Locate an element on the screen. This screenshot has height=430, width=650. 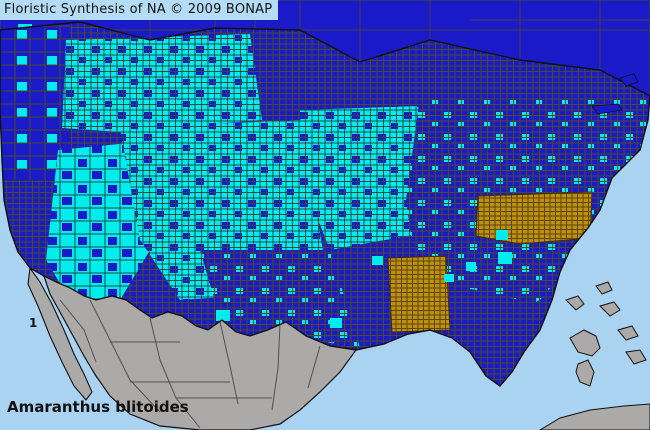
baja-california is located at coordinates (60, 333).